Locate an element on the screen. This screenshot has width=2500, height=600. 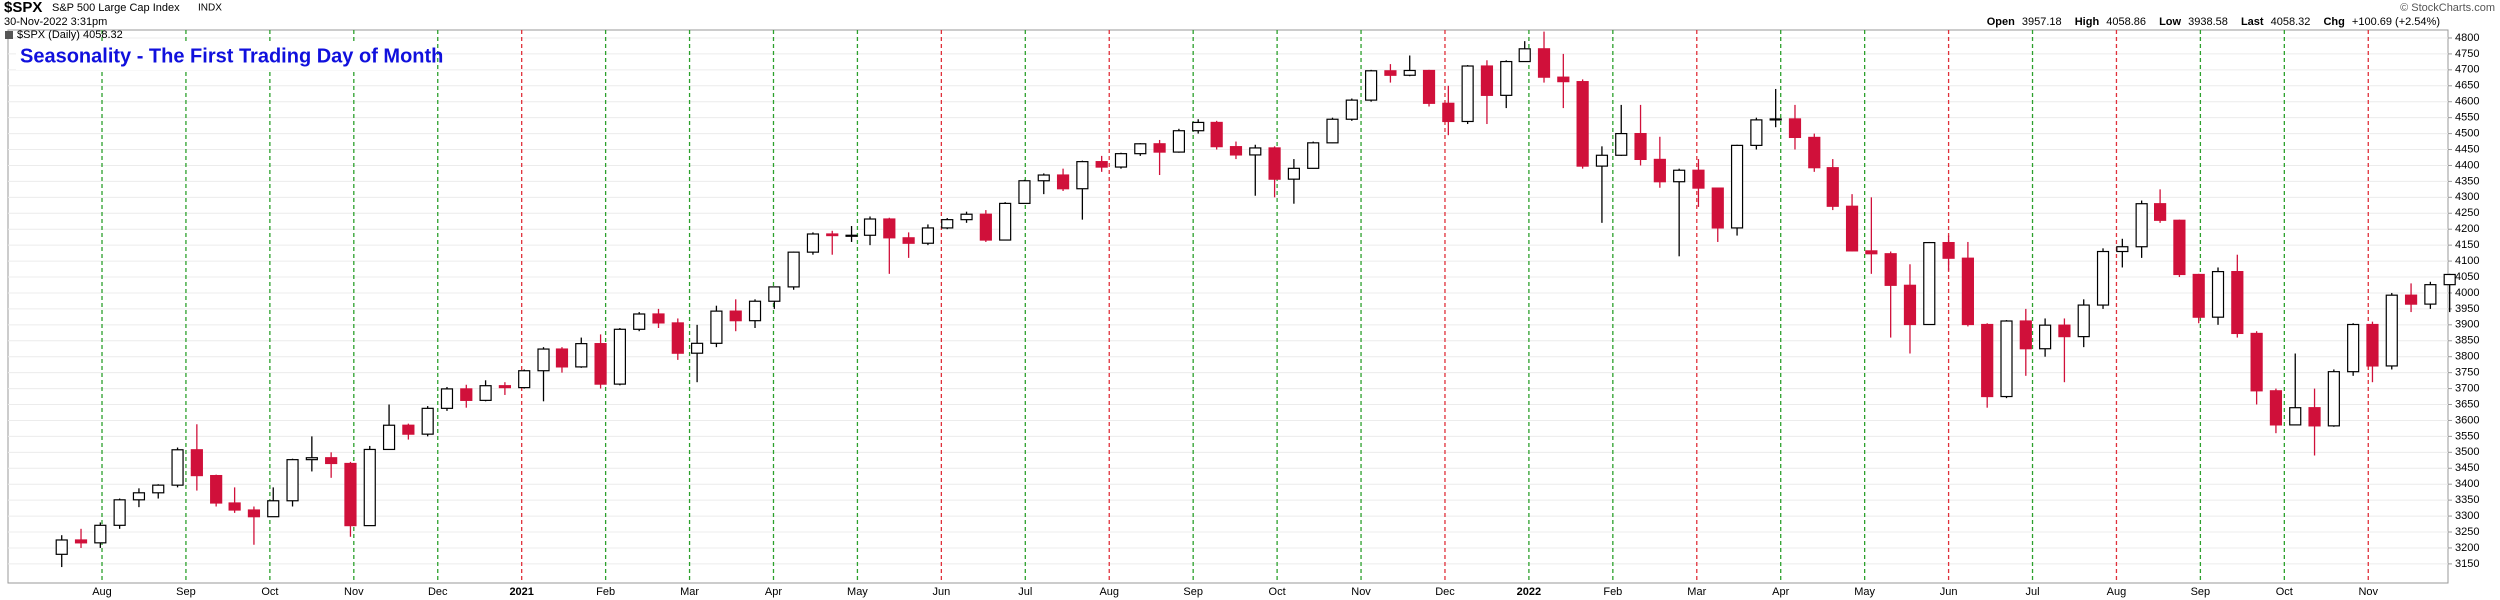
y-tick-label: 4450 is located at coordinates (2467, 149).